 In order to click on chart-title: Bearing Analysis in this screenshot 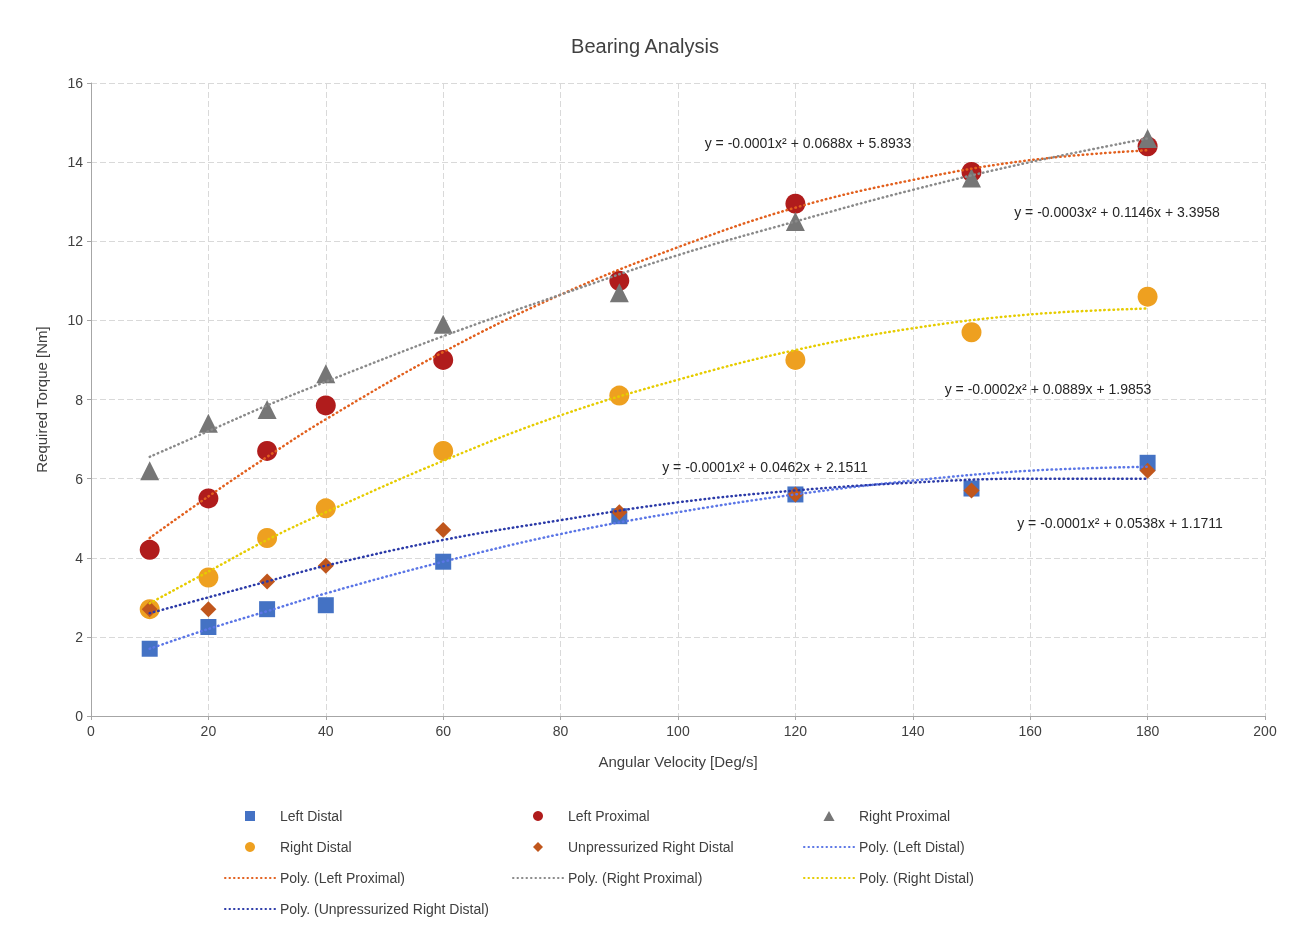, I will do `click(645, 46)`.